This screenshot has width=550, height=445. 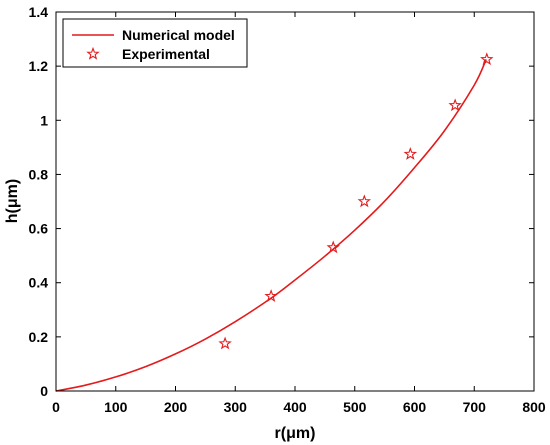 What do you see at coordinates (39, 174) in the screenshot?
I see `y-tick-label: 0.8` at bounding box center [39, 174].